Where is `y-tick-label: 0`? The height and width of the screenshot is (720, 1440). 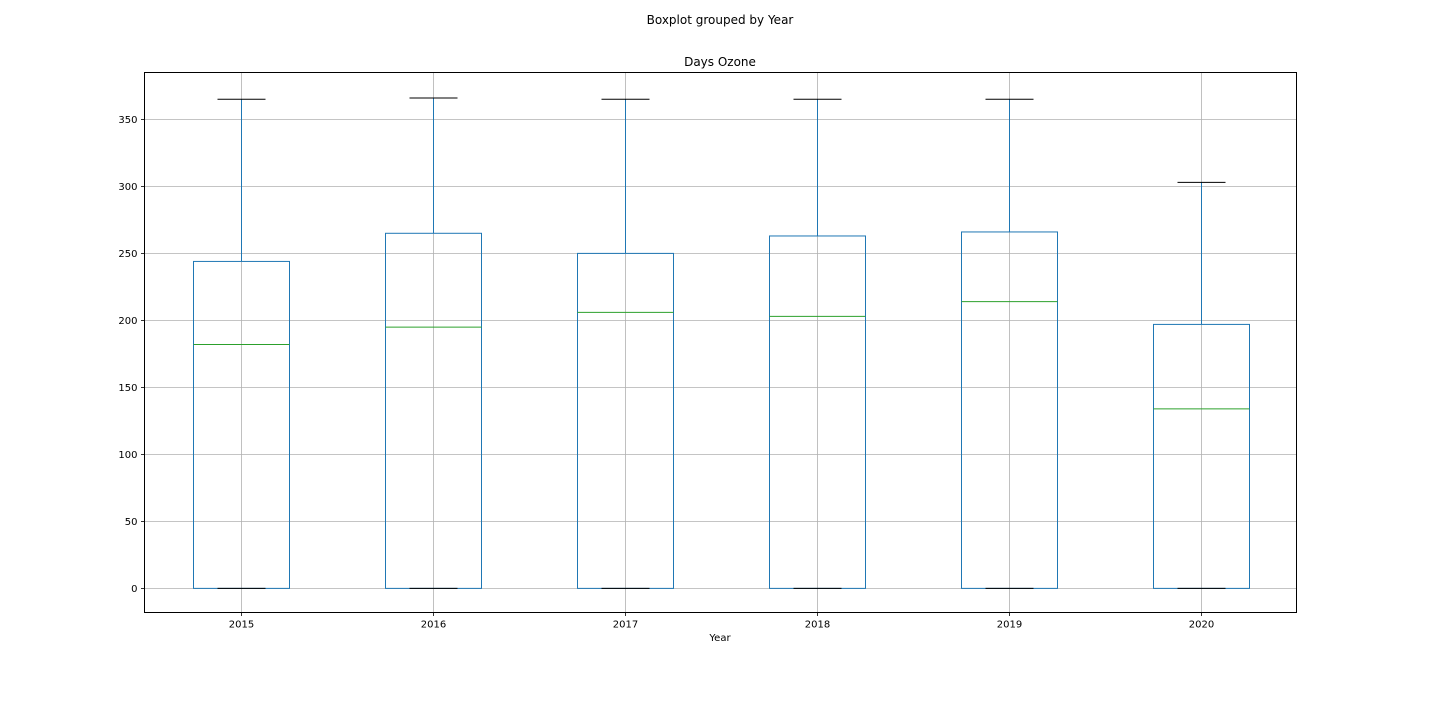 y-tick-label: 0 is located at coordinates (134, 589).